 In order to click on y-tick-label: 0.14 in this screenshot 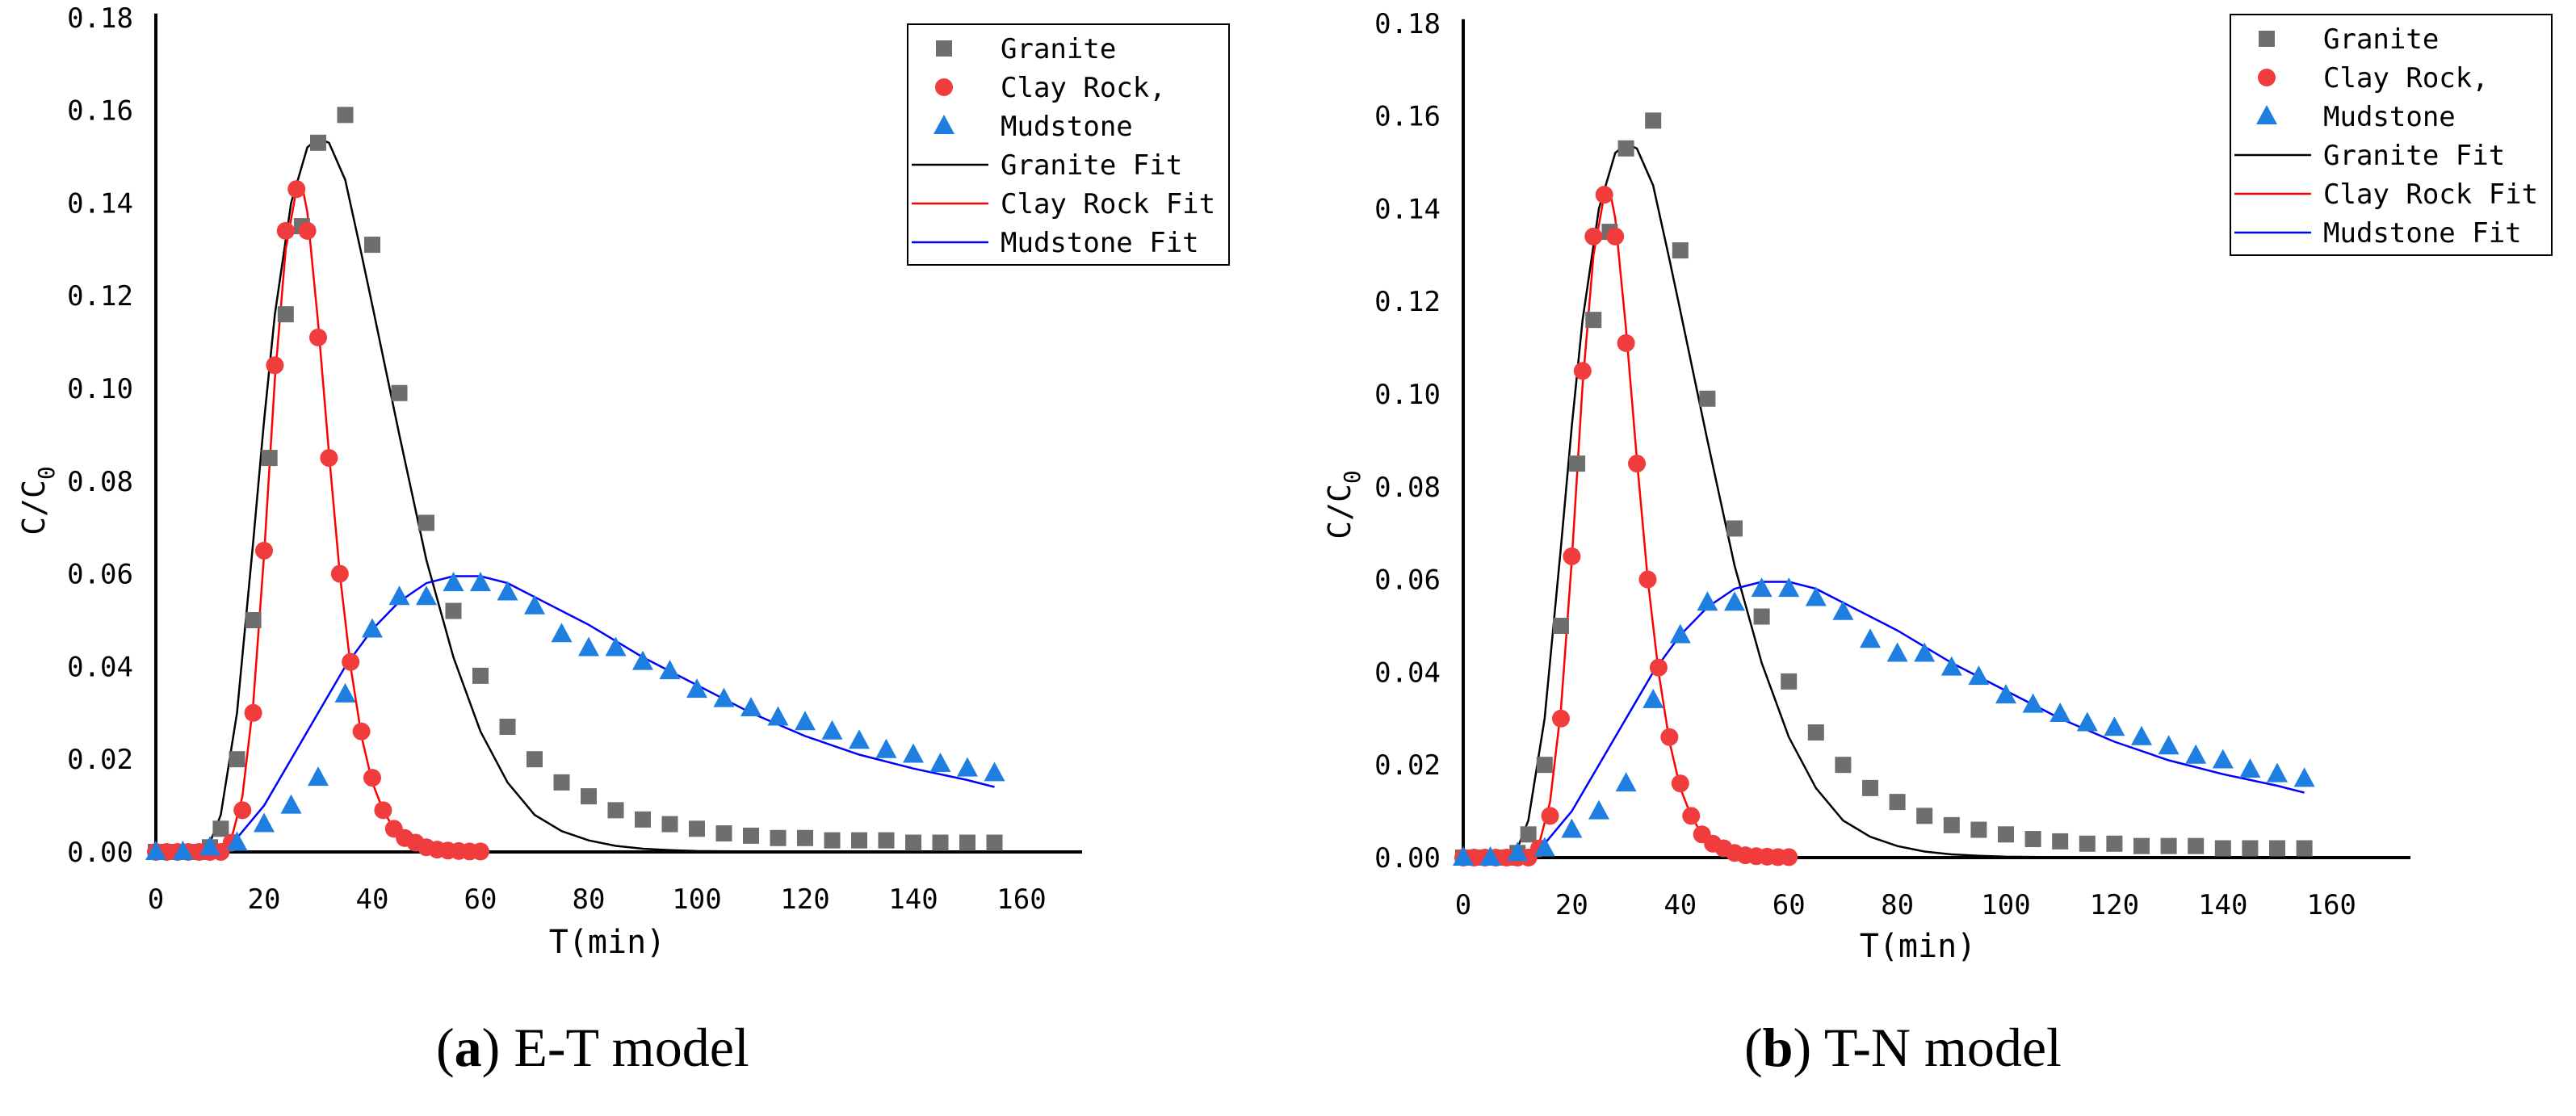, I will do `click(1407, 209)`.